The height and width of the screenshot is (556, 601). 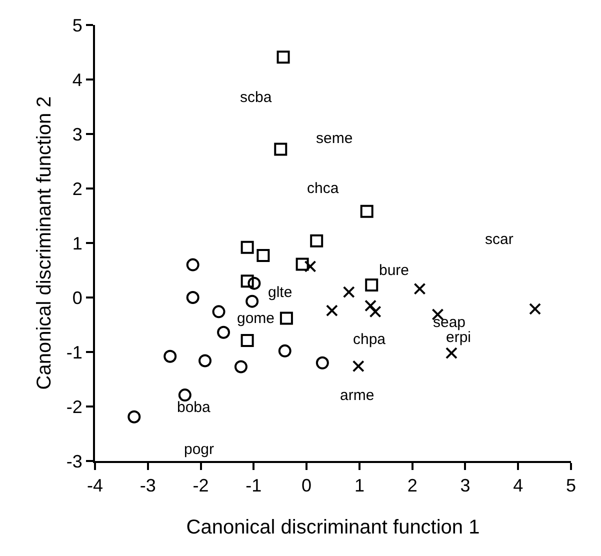 What do you see at coordinates (77, 298) in the screenshot?
I see `y-tick-label: 0` at bounding box center [77, 298].